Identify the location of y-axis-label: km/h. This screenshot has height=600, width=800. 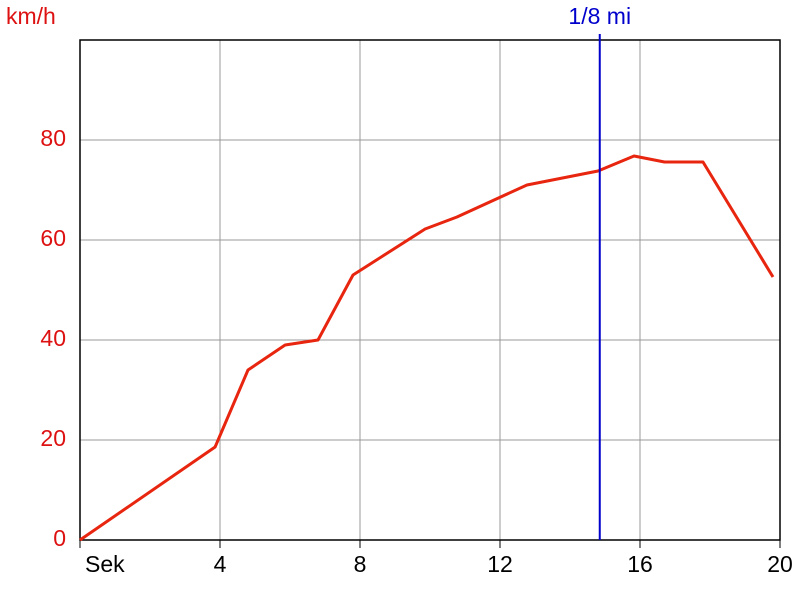
(31, 16).